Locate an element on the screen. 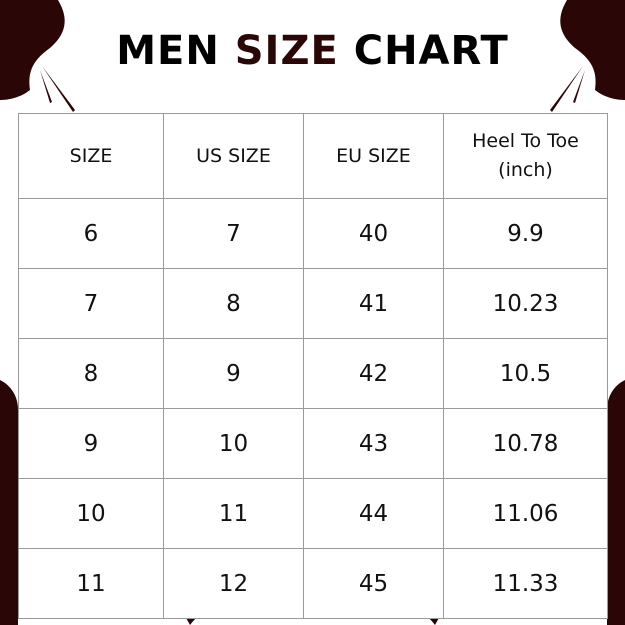 The height and width of the screenshot is (625, 625). cell-eu-size: 44 is located at coordinates (373, 513).